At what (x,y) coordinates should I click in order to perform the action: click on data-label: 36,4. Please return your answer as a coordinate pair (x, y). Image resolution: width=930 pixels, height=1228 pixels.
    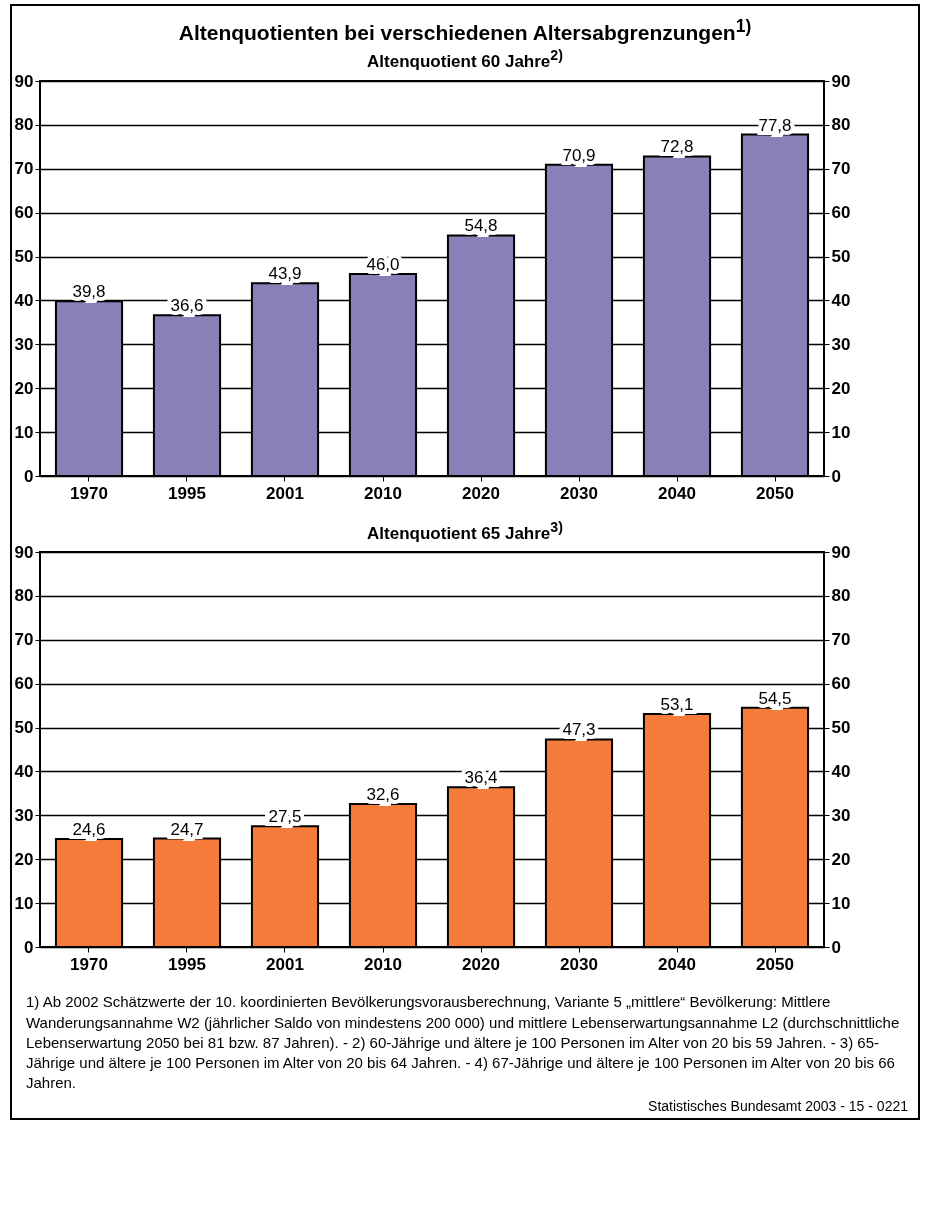
    Looking at the image, I should click on (481, 778).